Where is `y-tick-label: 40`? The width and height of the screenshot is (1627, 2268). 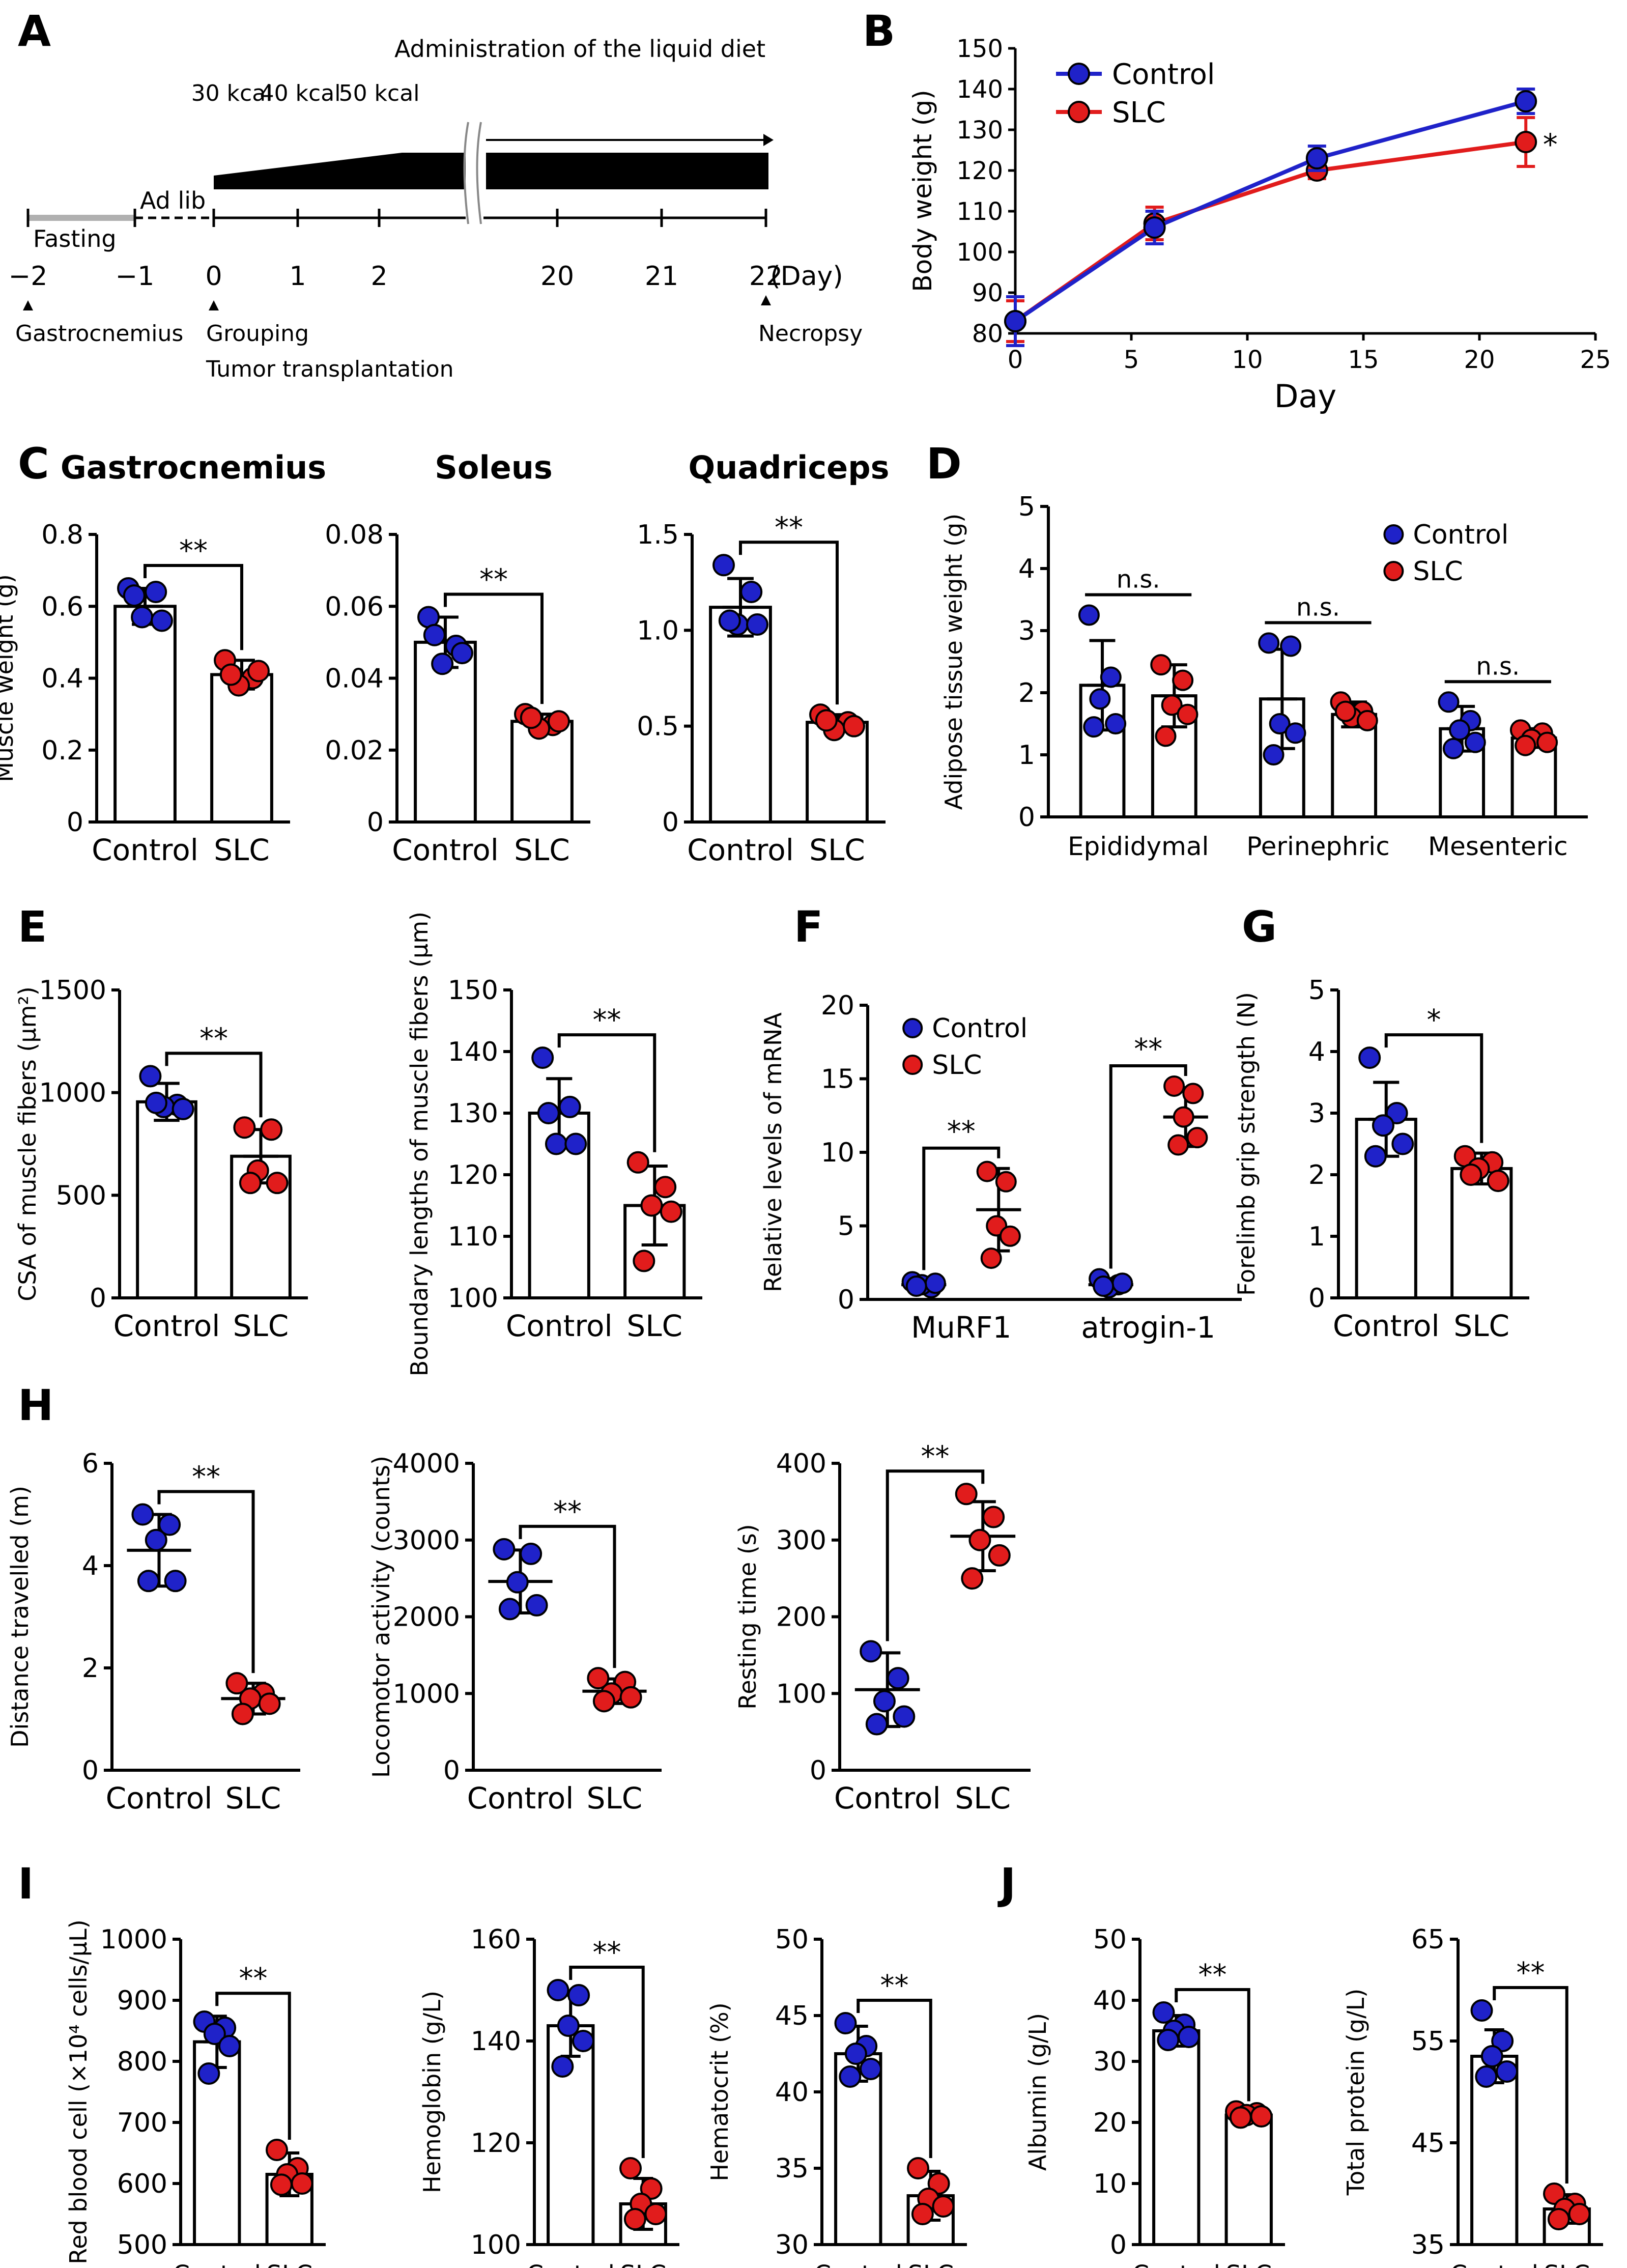
y-tick-label: 40 is located at coordinates (1110, 2001).